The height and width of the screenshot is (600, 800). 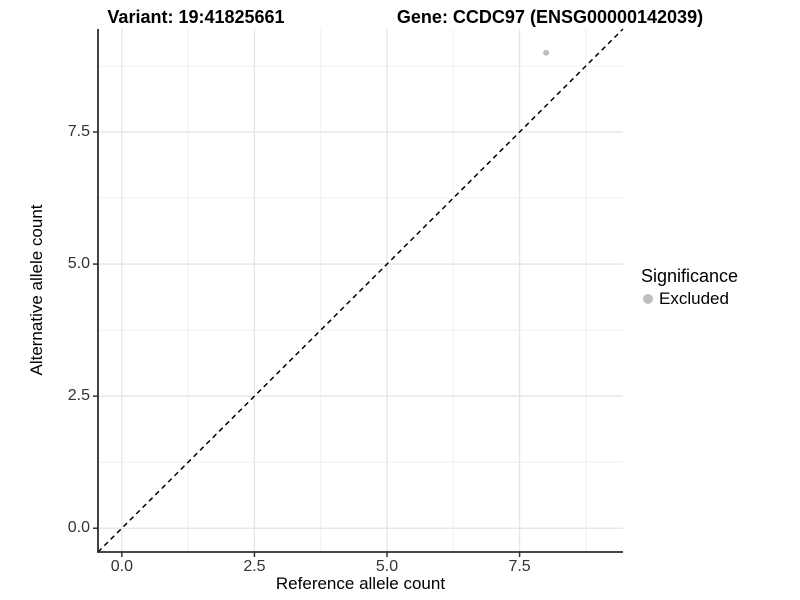 I want to click on legend-item-excluded: Excluded, so click(x=689, y=299).